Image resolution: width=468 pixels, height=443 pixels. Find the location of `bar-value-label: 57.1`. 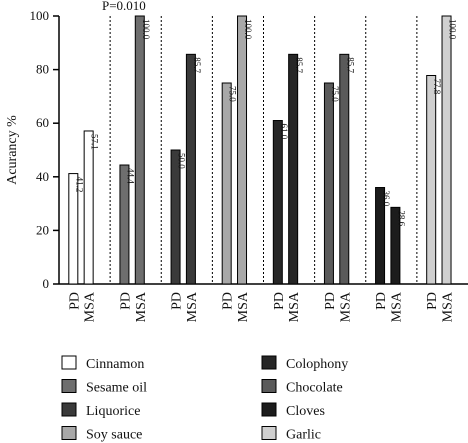

bar-value-label: 57.1 is located at coordinates (95, 142).